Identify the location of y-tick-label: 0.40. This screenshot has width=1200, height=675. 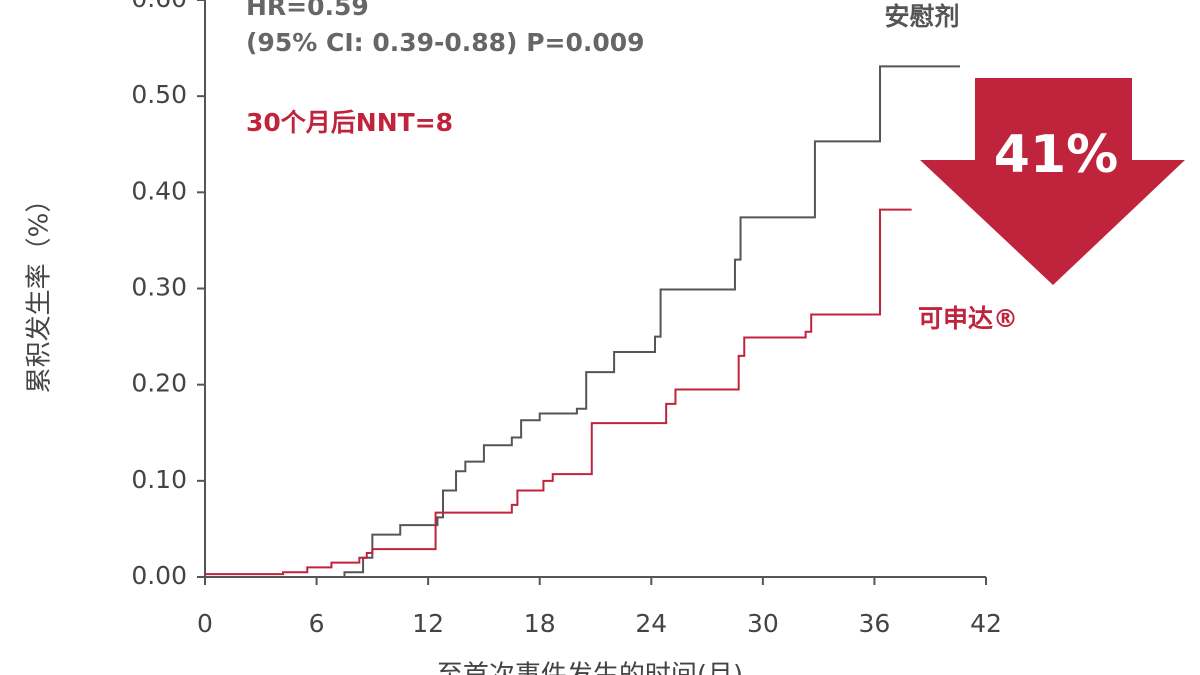
(159, 190).